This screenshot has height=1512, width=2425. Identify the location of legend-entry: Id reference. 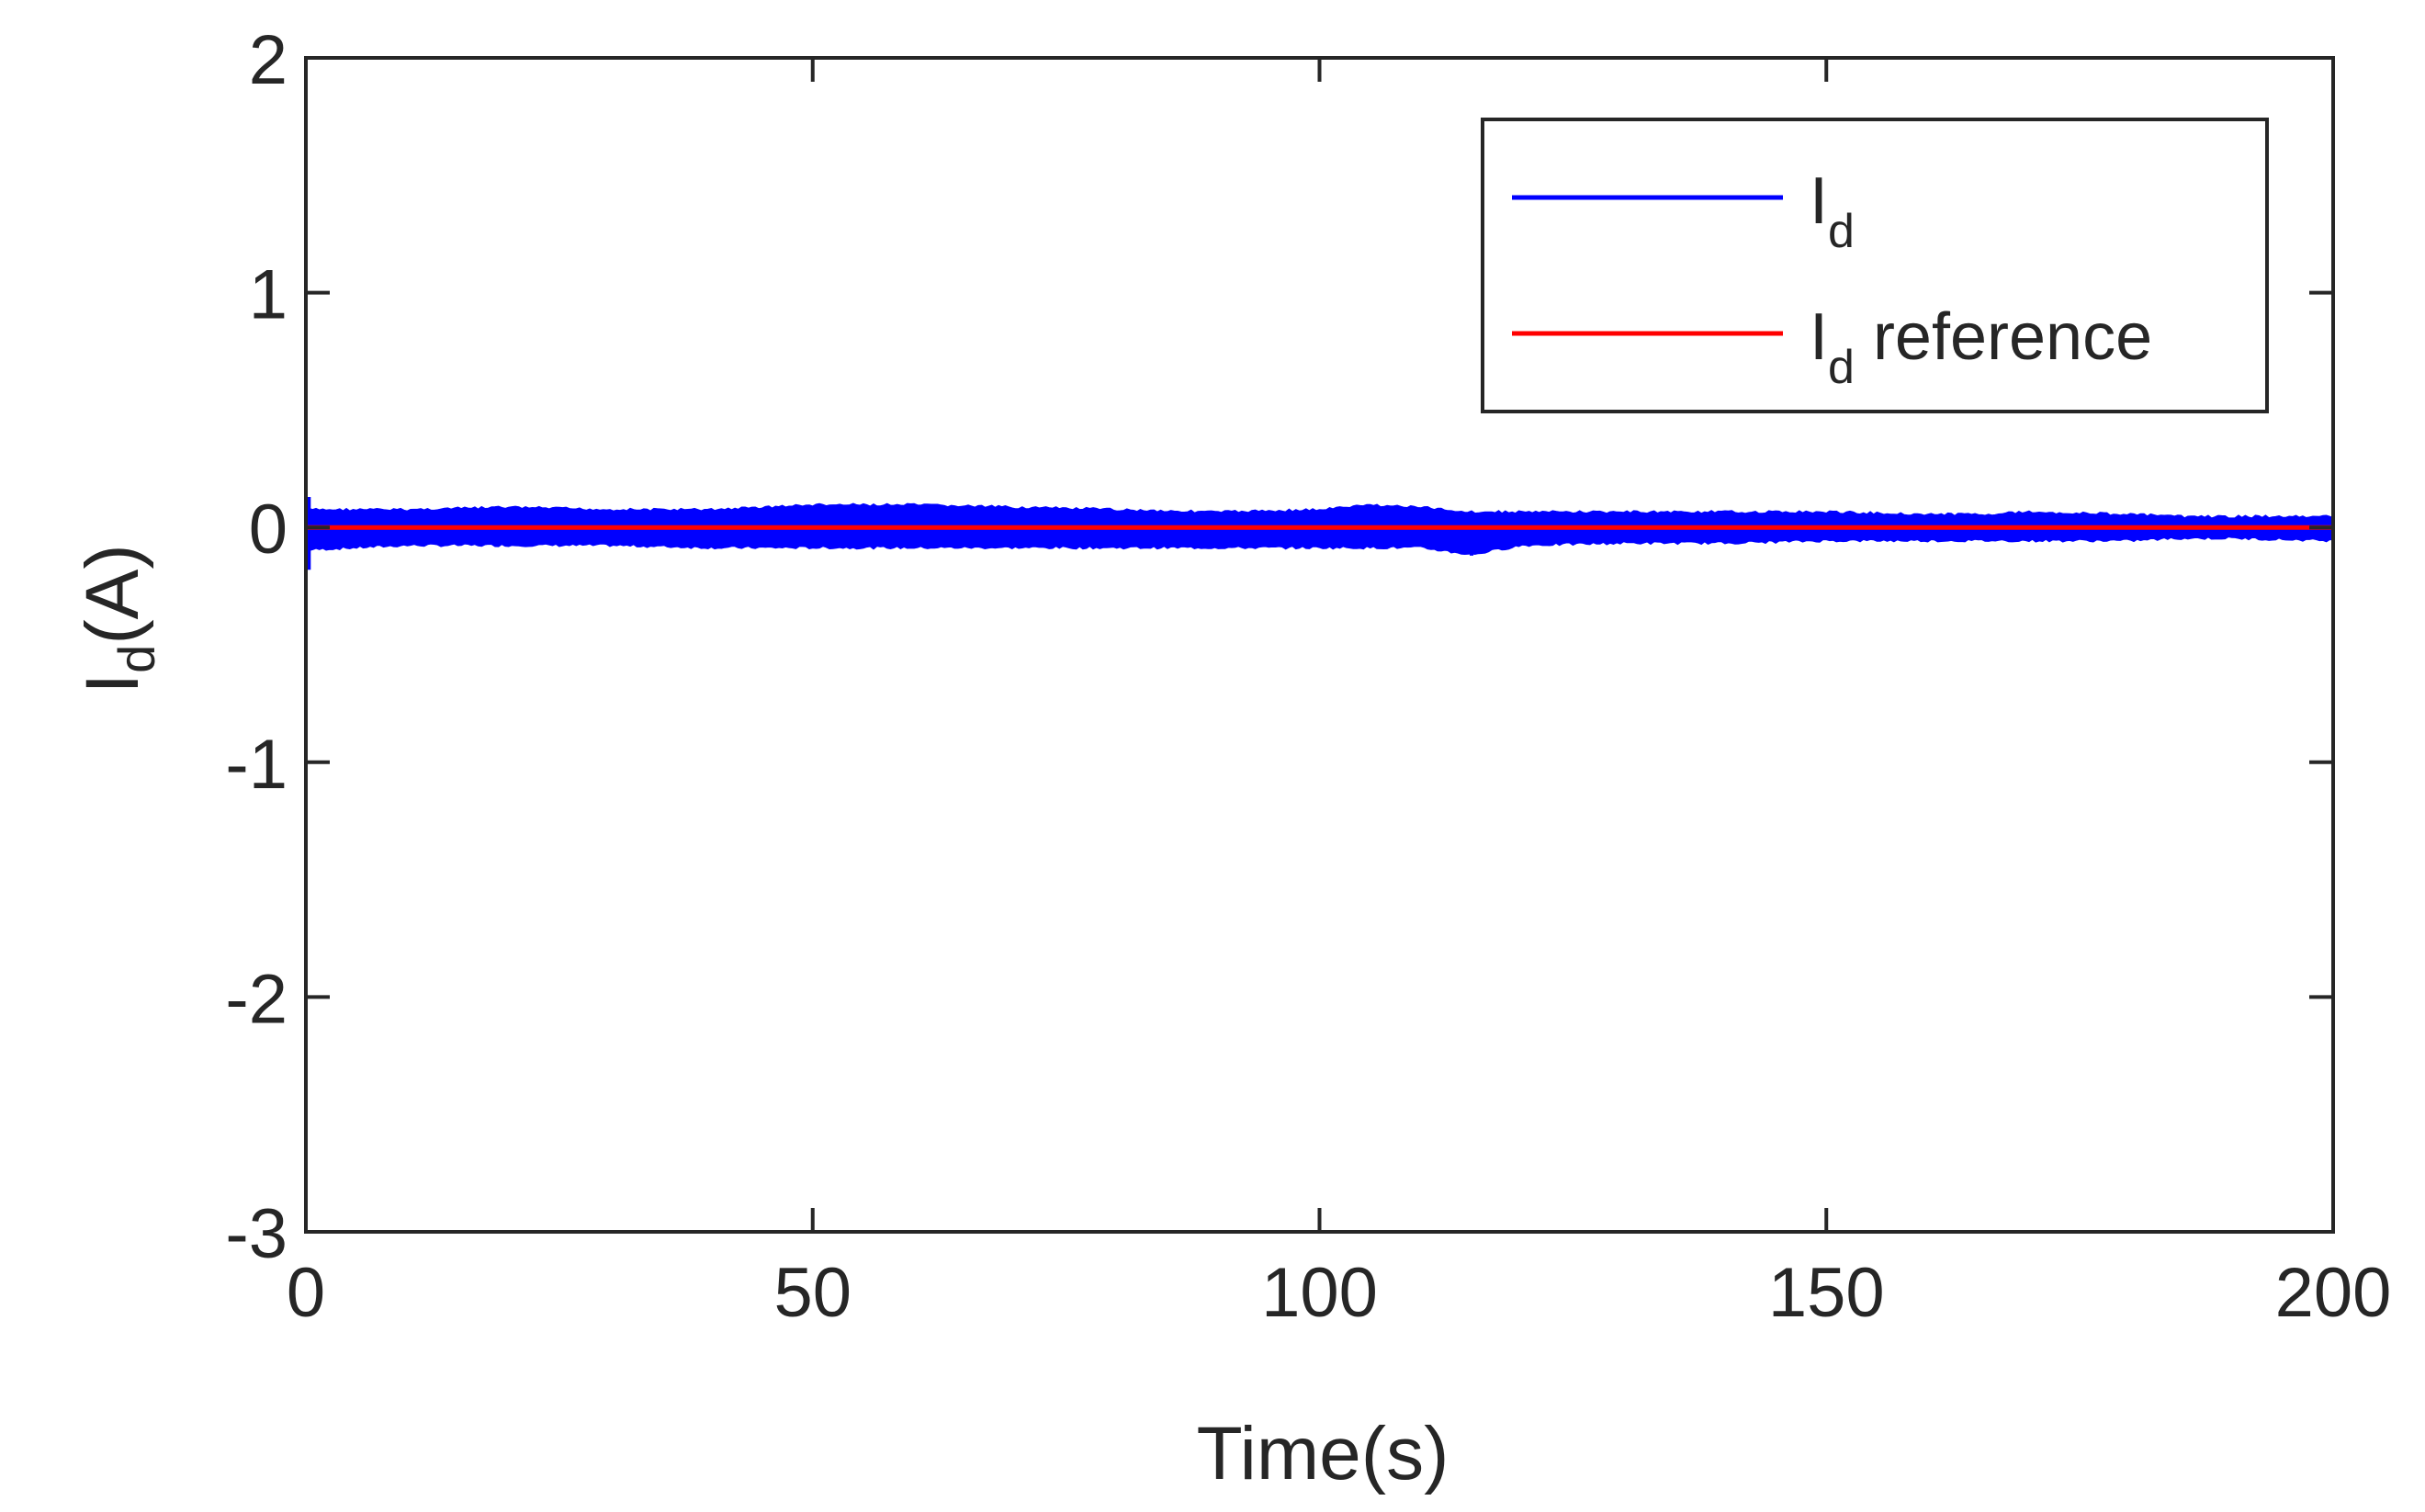
(1981, 347).